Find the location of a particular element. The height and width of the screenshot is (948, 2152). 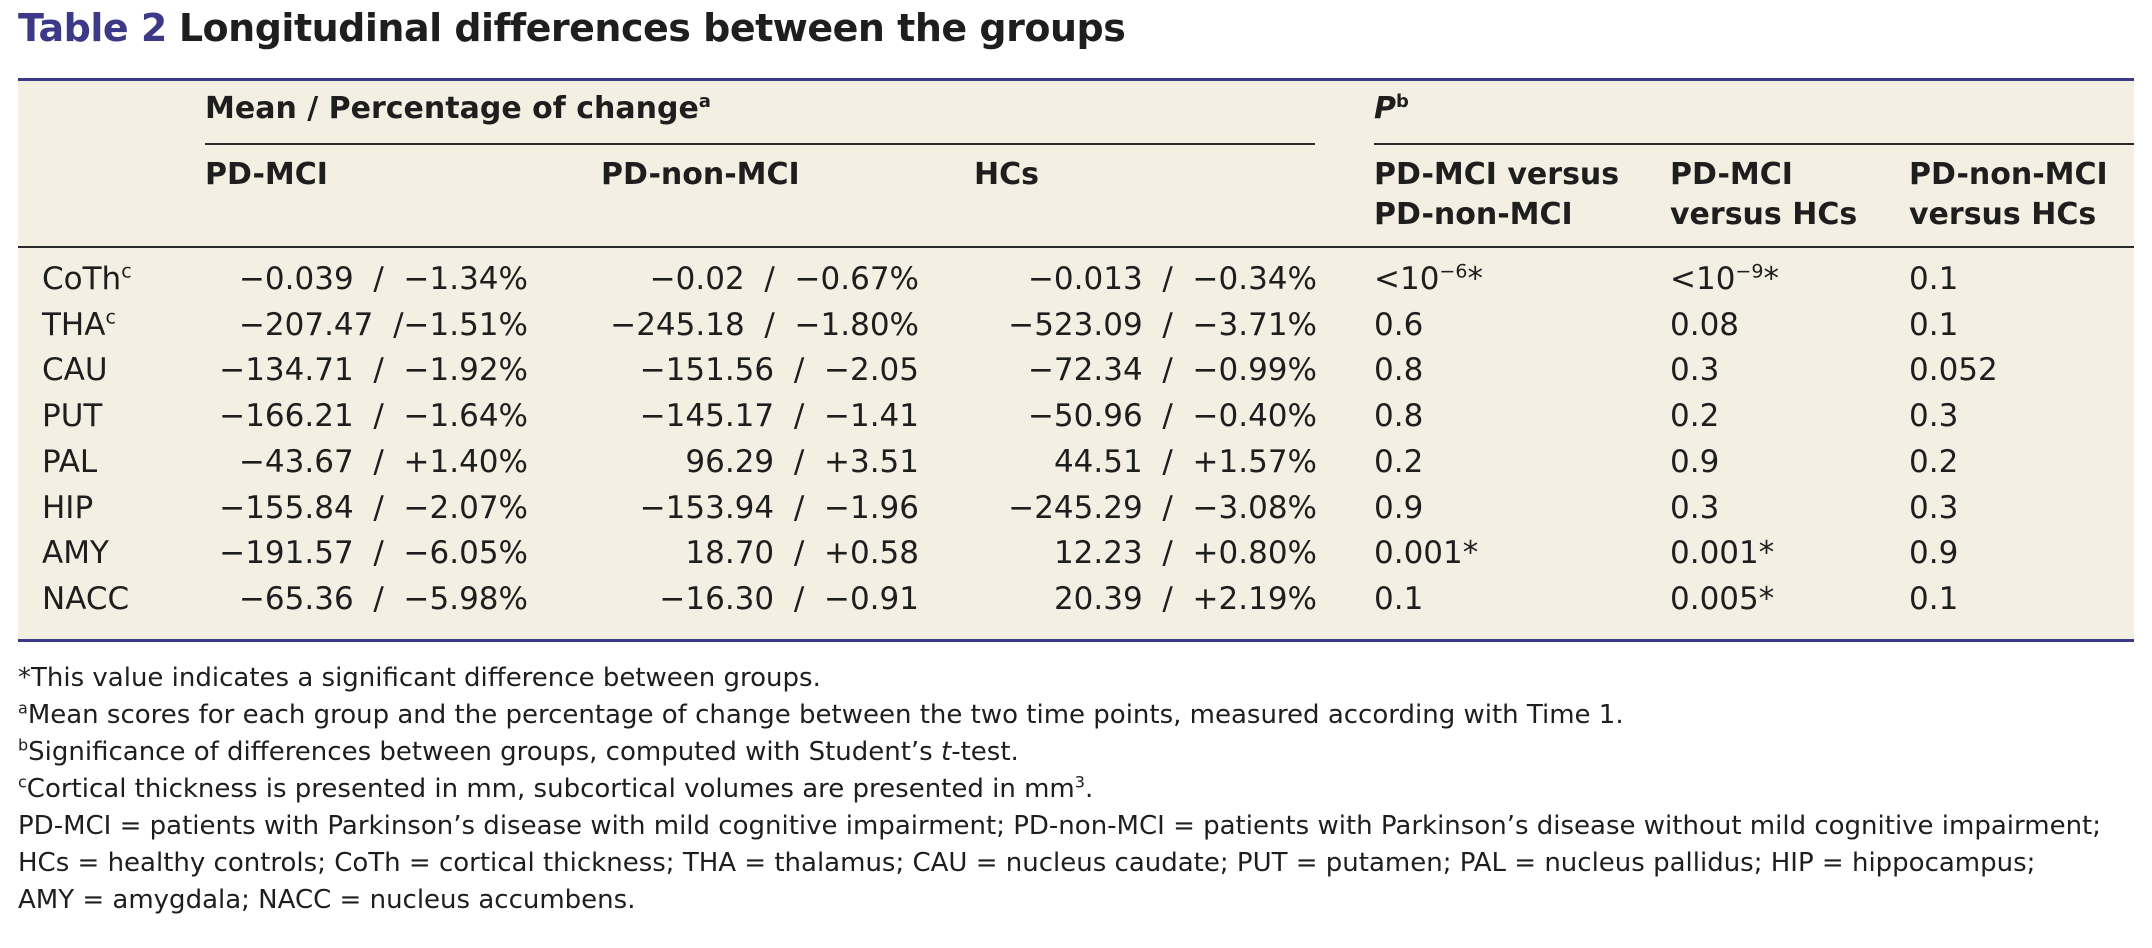

footnote-b-end: -test. is located at coordinates (985, 752).